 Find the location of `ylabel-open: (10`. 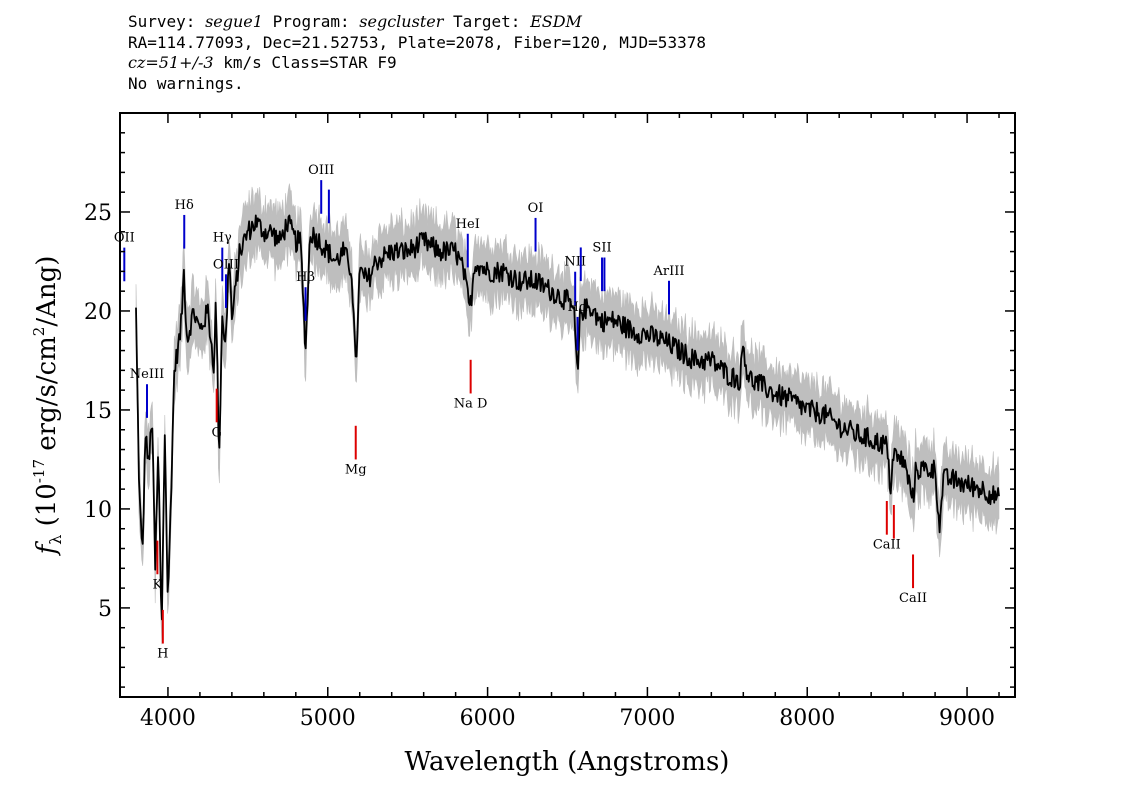

ylabel-open: (10 is located at coordinates (47, 509).